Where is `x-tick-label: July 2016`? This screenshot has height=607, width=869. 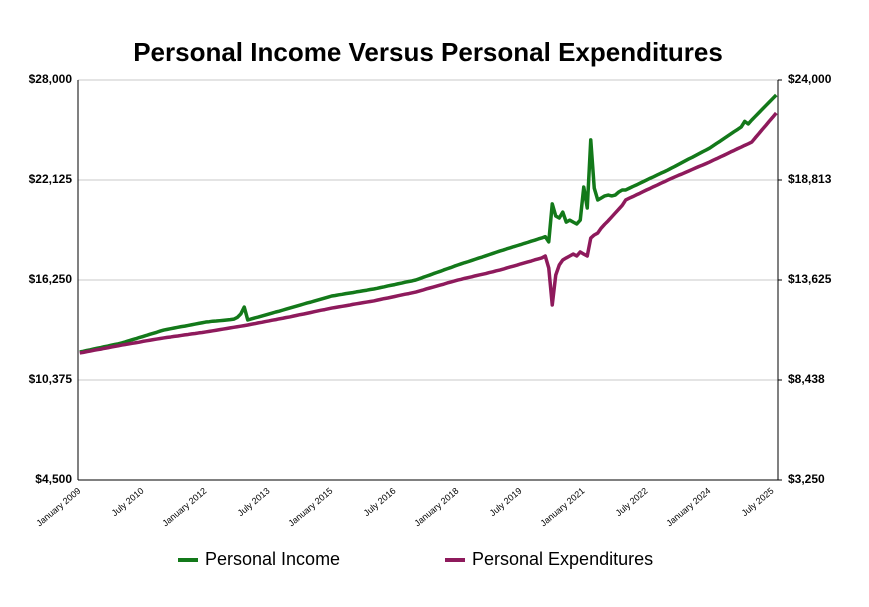
x-tick-label: July 2016 is located at coordinates (380, 502).